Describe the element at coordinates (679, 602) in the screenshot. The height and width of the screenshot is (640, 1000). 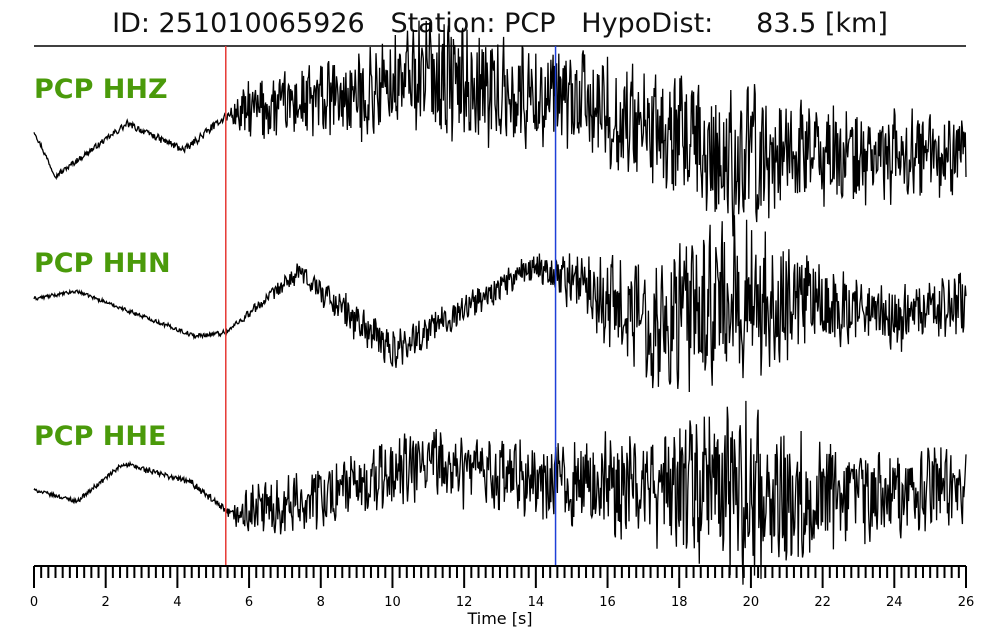
I see `x-tick-label: 18` at that location.